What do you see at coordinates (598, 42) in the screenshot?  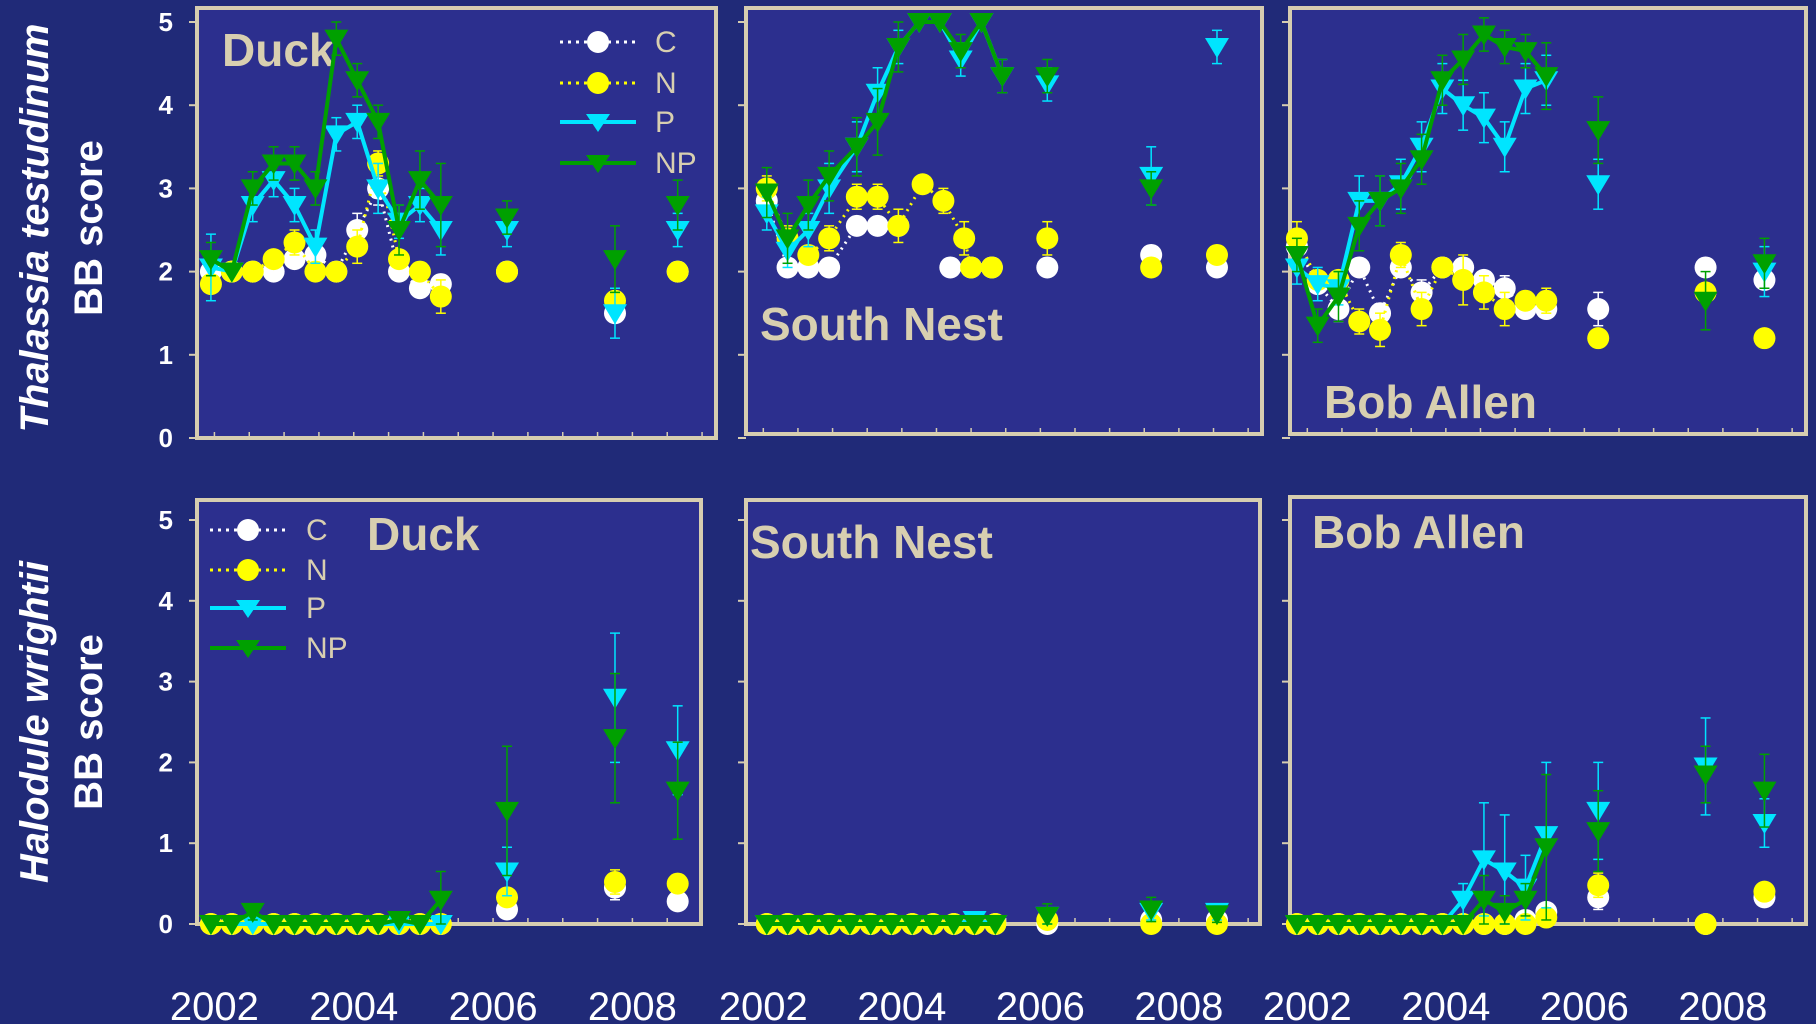 I see `legend-top-c-marker` at bounding box center [598, 42].